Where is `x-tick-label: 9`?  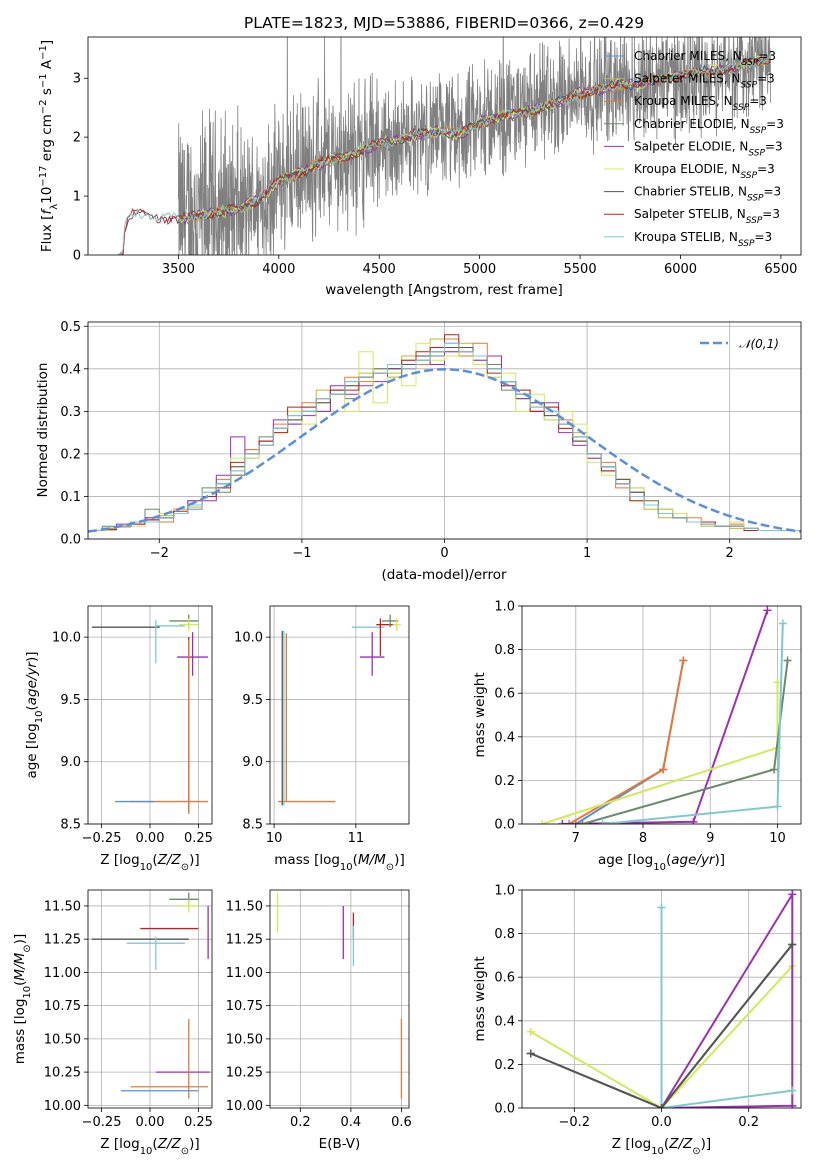 x-tick-label: 9 is located at coordinates (710, 838).